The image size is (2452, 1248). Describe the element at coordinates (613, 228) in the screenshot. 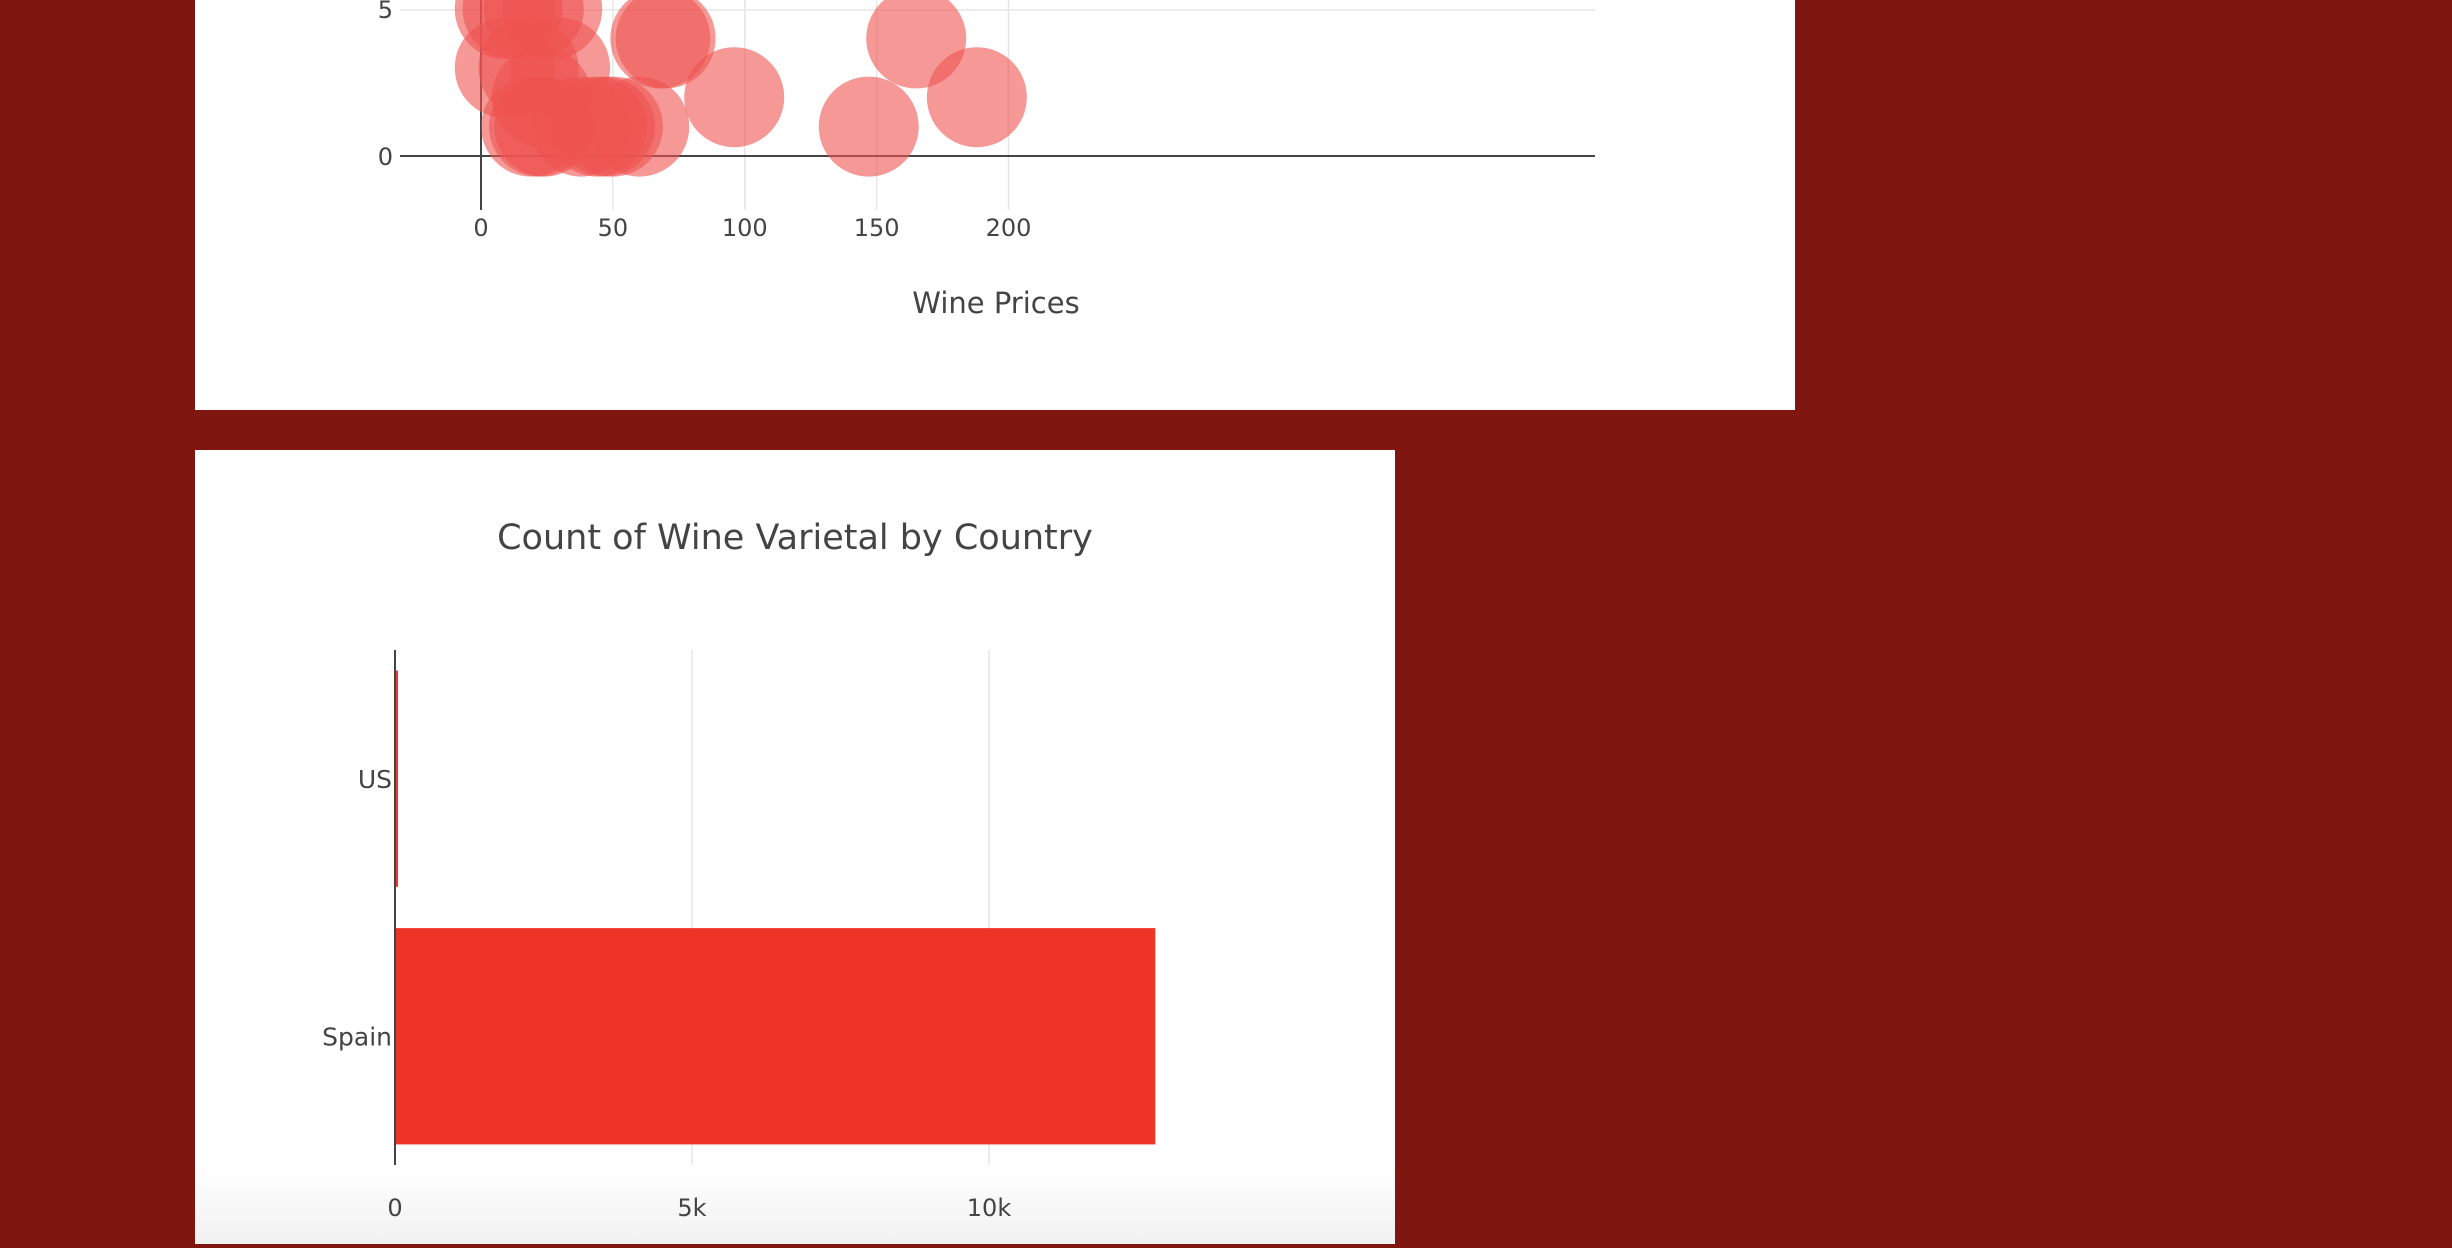

I see `bubble-chart-x-tick-label: 50` at that location.